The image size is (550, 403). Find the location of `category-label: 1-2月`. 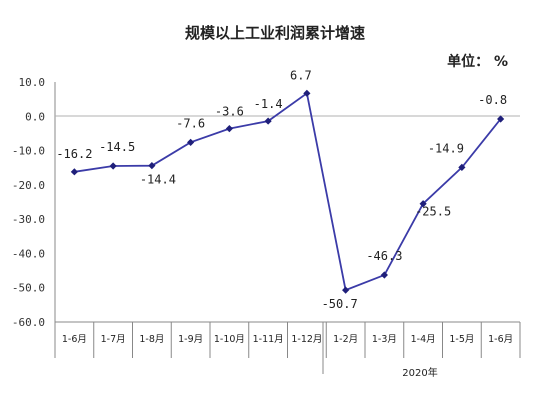

category-label: 1-2月 is located at coordinates (345, 339).